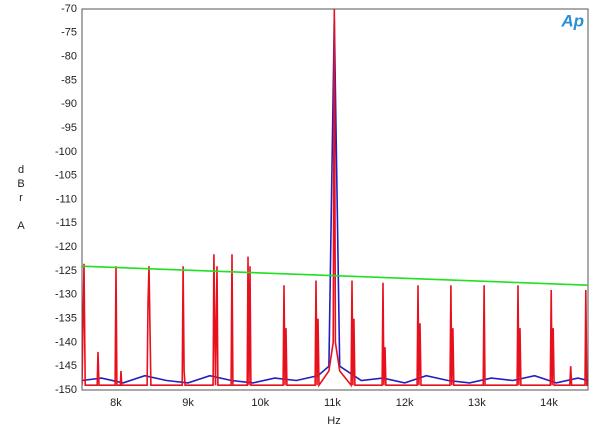  What do you see at coordinates (69, 9) in the screenshot?
I see `y-tick-label: -70` at bounding box center [69, 9].